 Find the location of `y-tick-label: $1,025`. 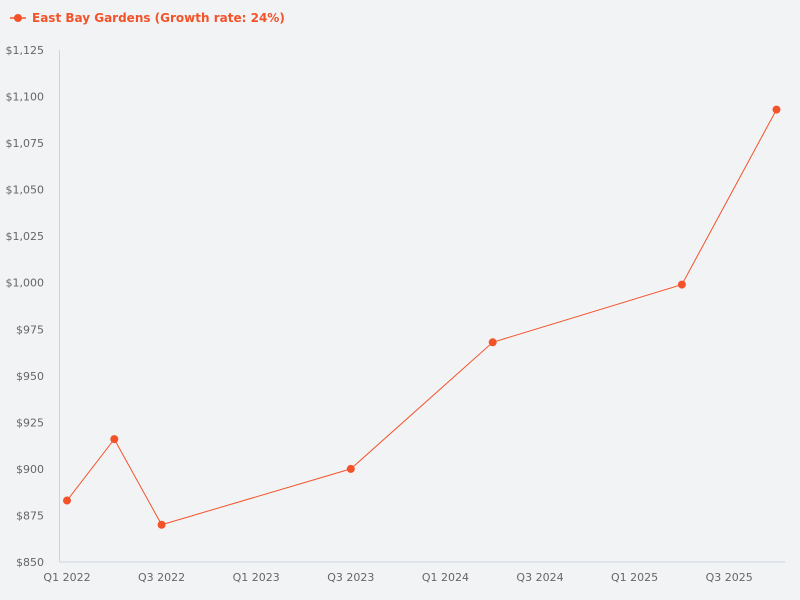

y-tick-label: $1,025 is located at coordinates (25, 236).